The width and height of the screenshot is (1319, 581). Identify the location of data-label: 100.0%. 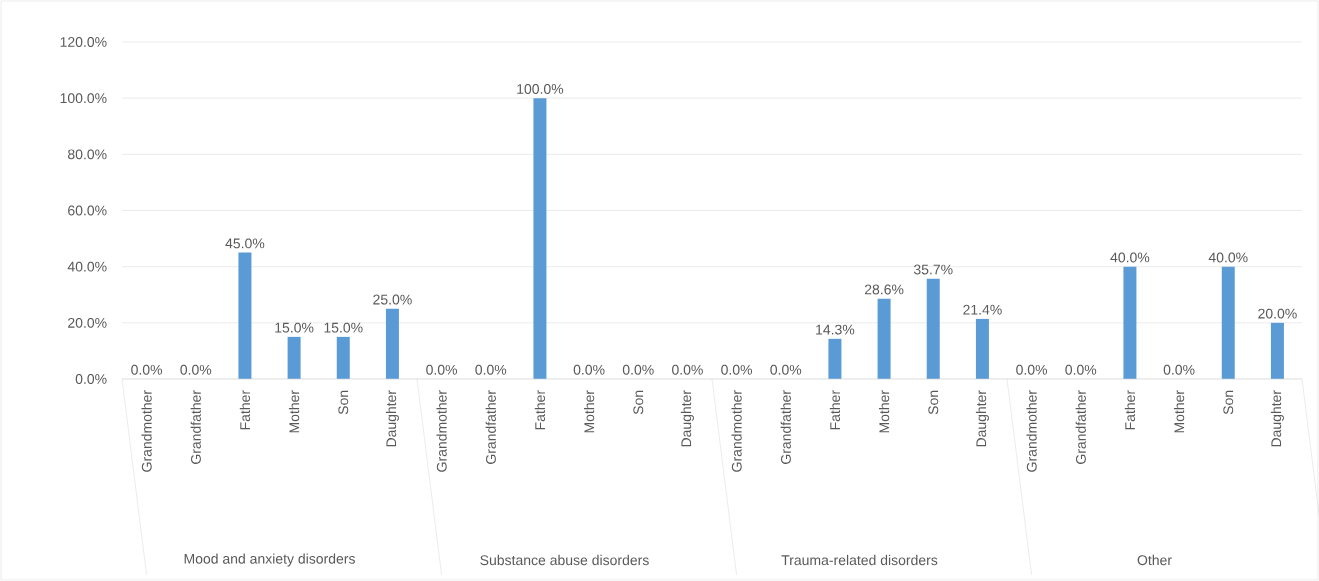
(540, 88).